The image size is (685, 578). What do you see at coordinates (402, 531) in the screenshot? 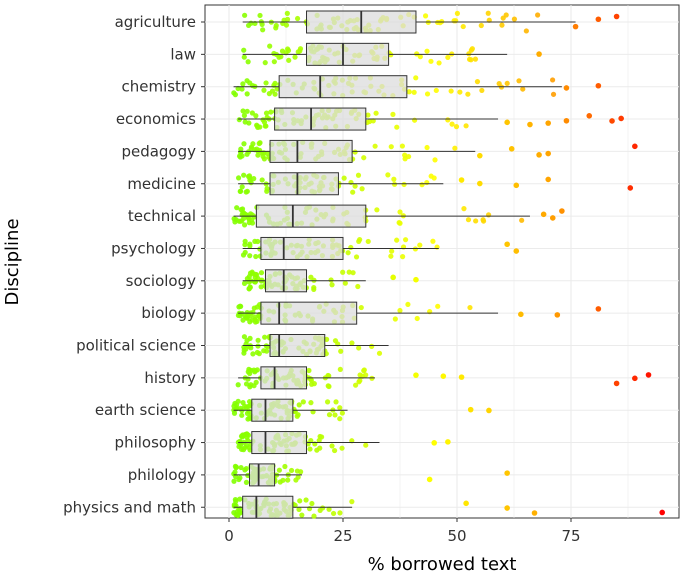
I see `x-tick-labels: 0 25 50 75` at bounding box center [402, 531].